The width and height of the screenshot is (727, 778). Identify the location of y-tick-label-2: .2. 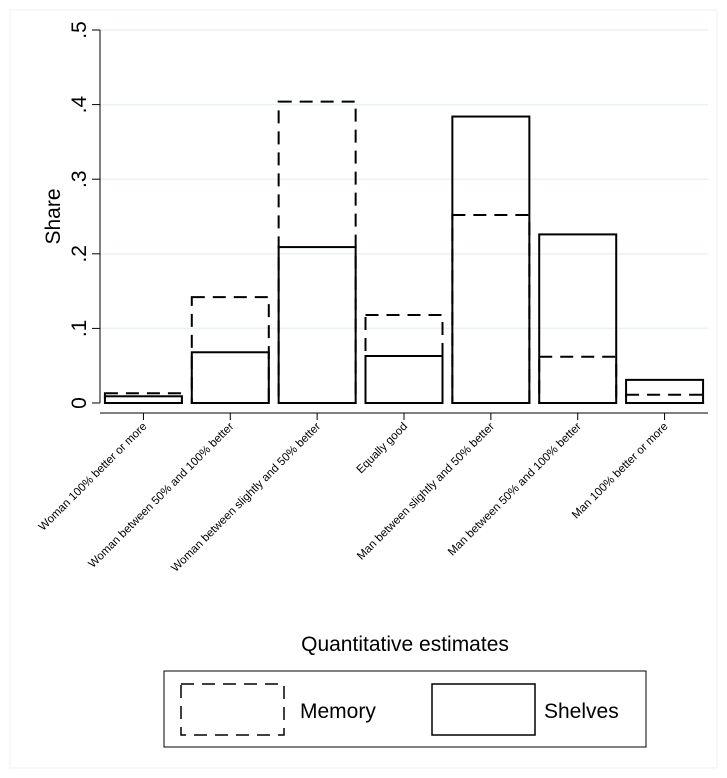
(79, 254).